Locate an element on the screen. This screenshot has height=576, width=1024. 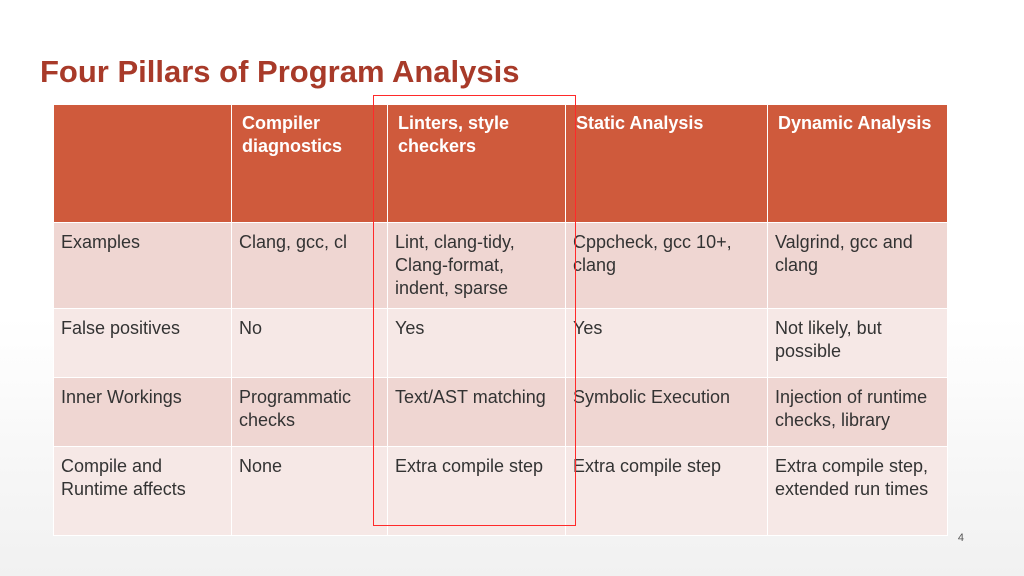
row-label-inner-workings: Inner Workings is located at coordinates (142, 412).